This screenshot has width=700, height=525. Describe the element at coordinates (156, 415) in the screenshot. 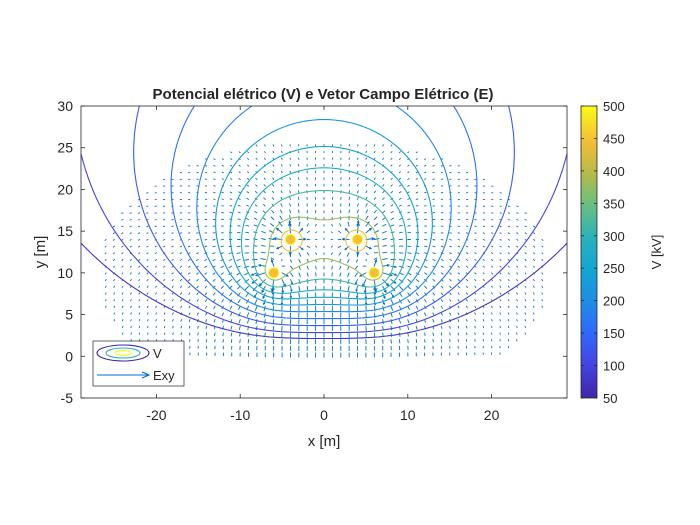

I see `x-tick-label: -20` at that location.